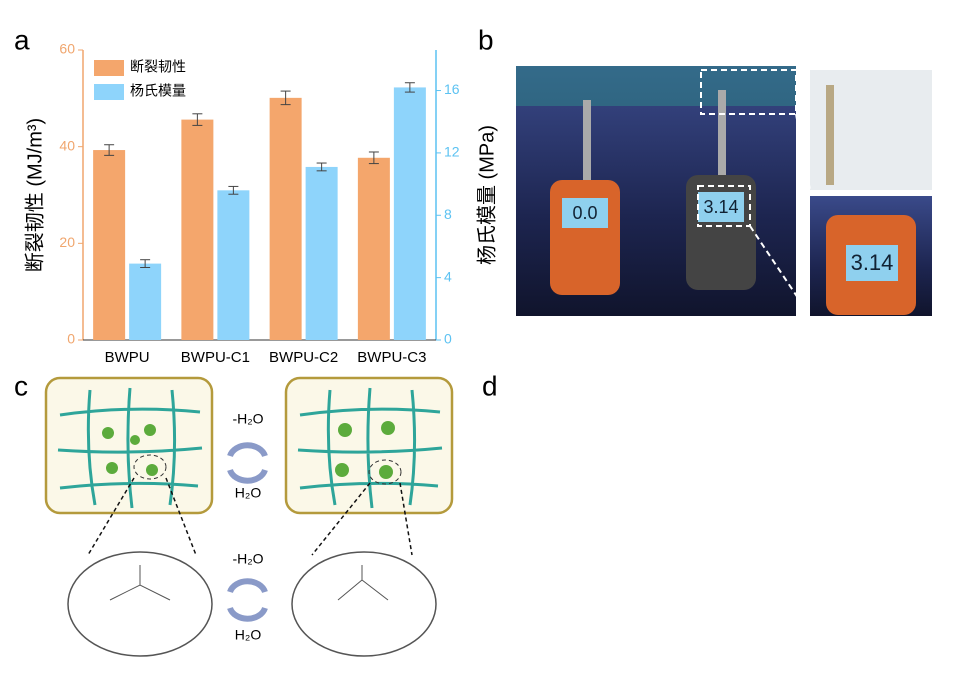  I want to click on x-tick-label: BWPU-C1, so click(215, 357).